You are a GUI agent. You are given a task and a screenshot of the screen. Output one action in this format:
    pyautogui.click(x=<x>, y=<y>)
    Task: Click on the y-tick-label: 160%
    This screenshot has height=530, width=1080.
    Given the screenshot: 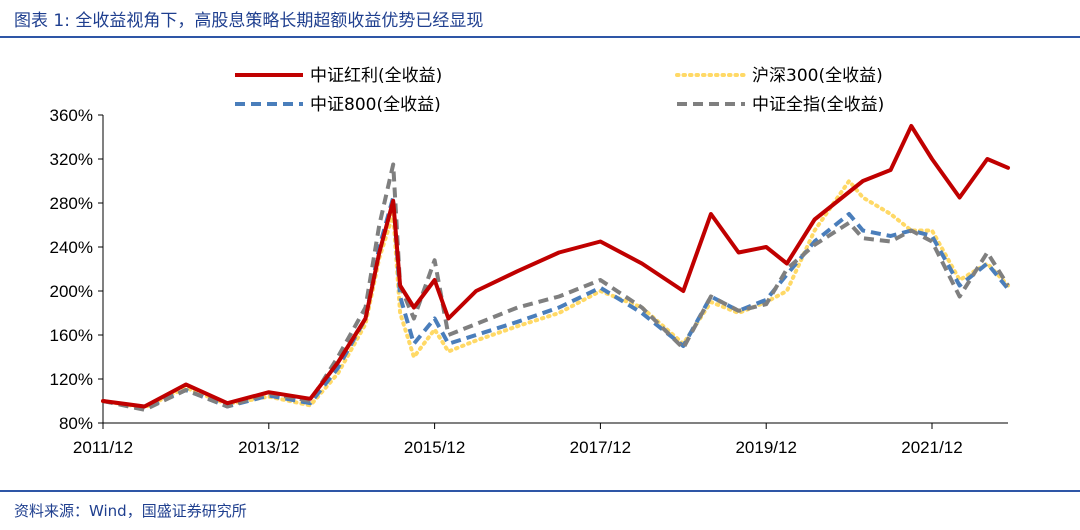 What is the action you would take?
    pyautogui.click(x=71, y=335)
    